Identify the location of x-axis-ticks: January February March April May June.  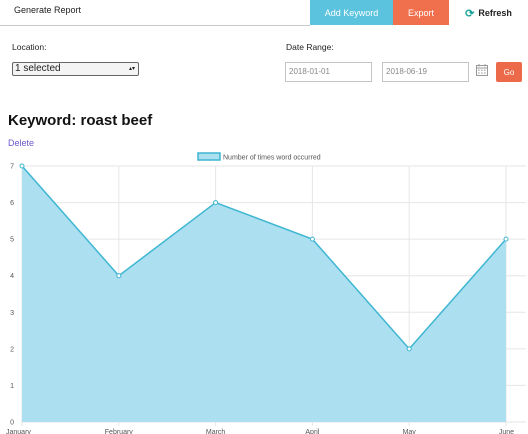
(260, 431).